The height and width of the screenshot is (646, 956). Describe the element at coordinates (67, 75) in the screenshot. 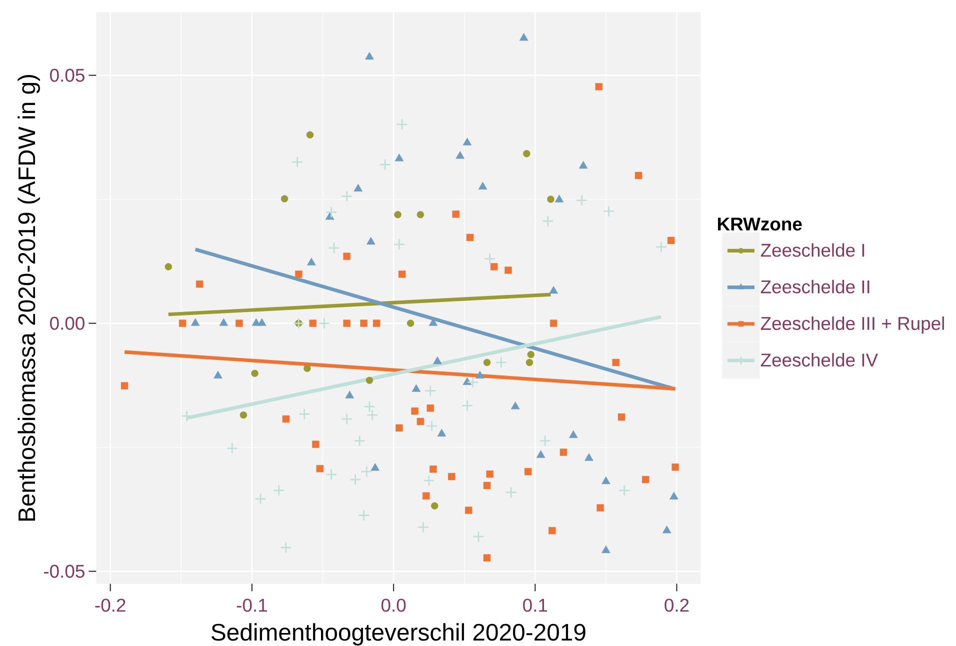

I see `y-tick-label: 0.05` at that location.